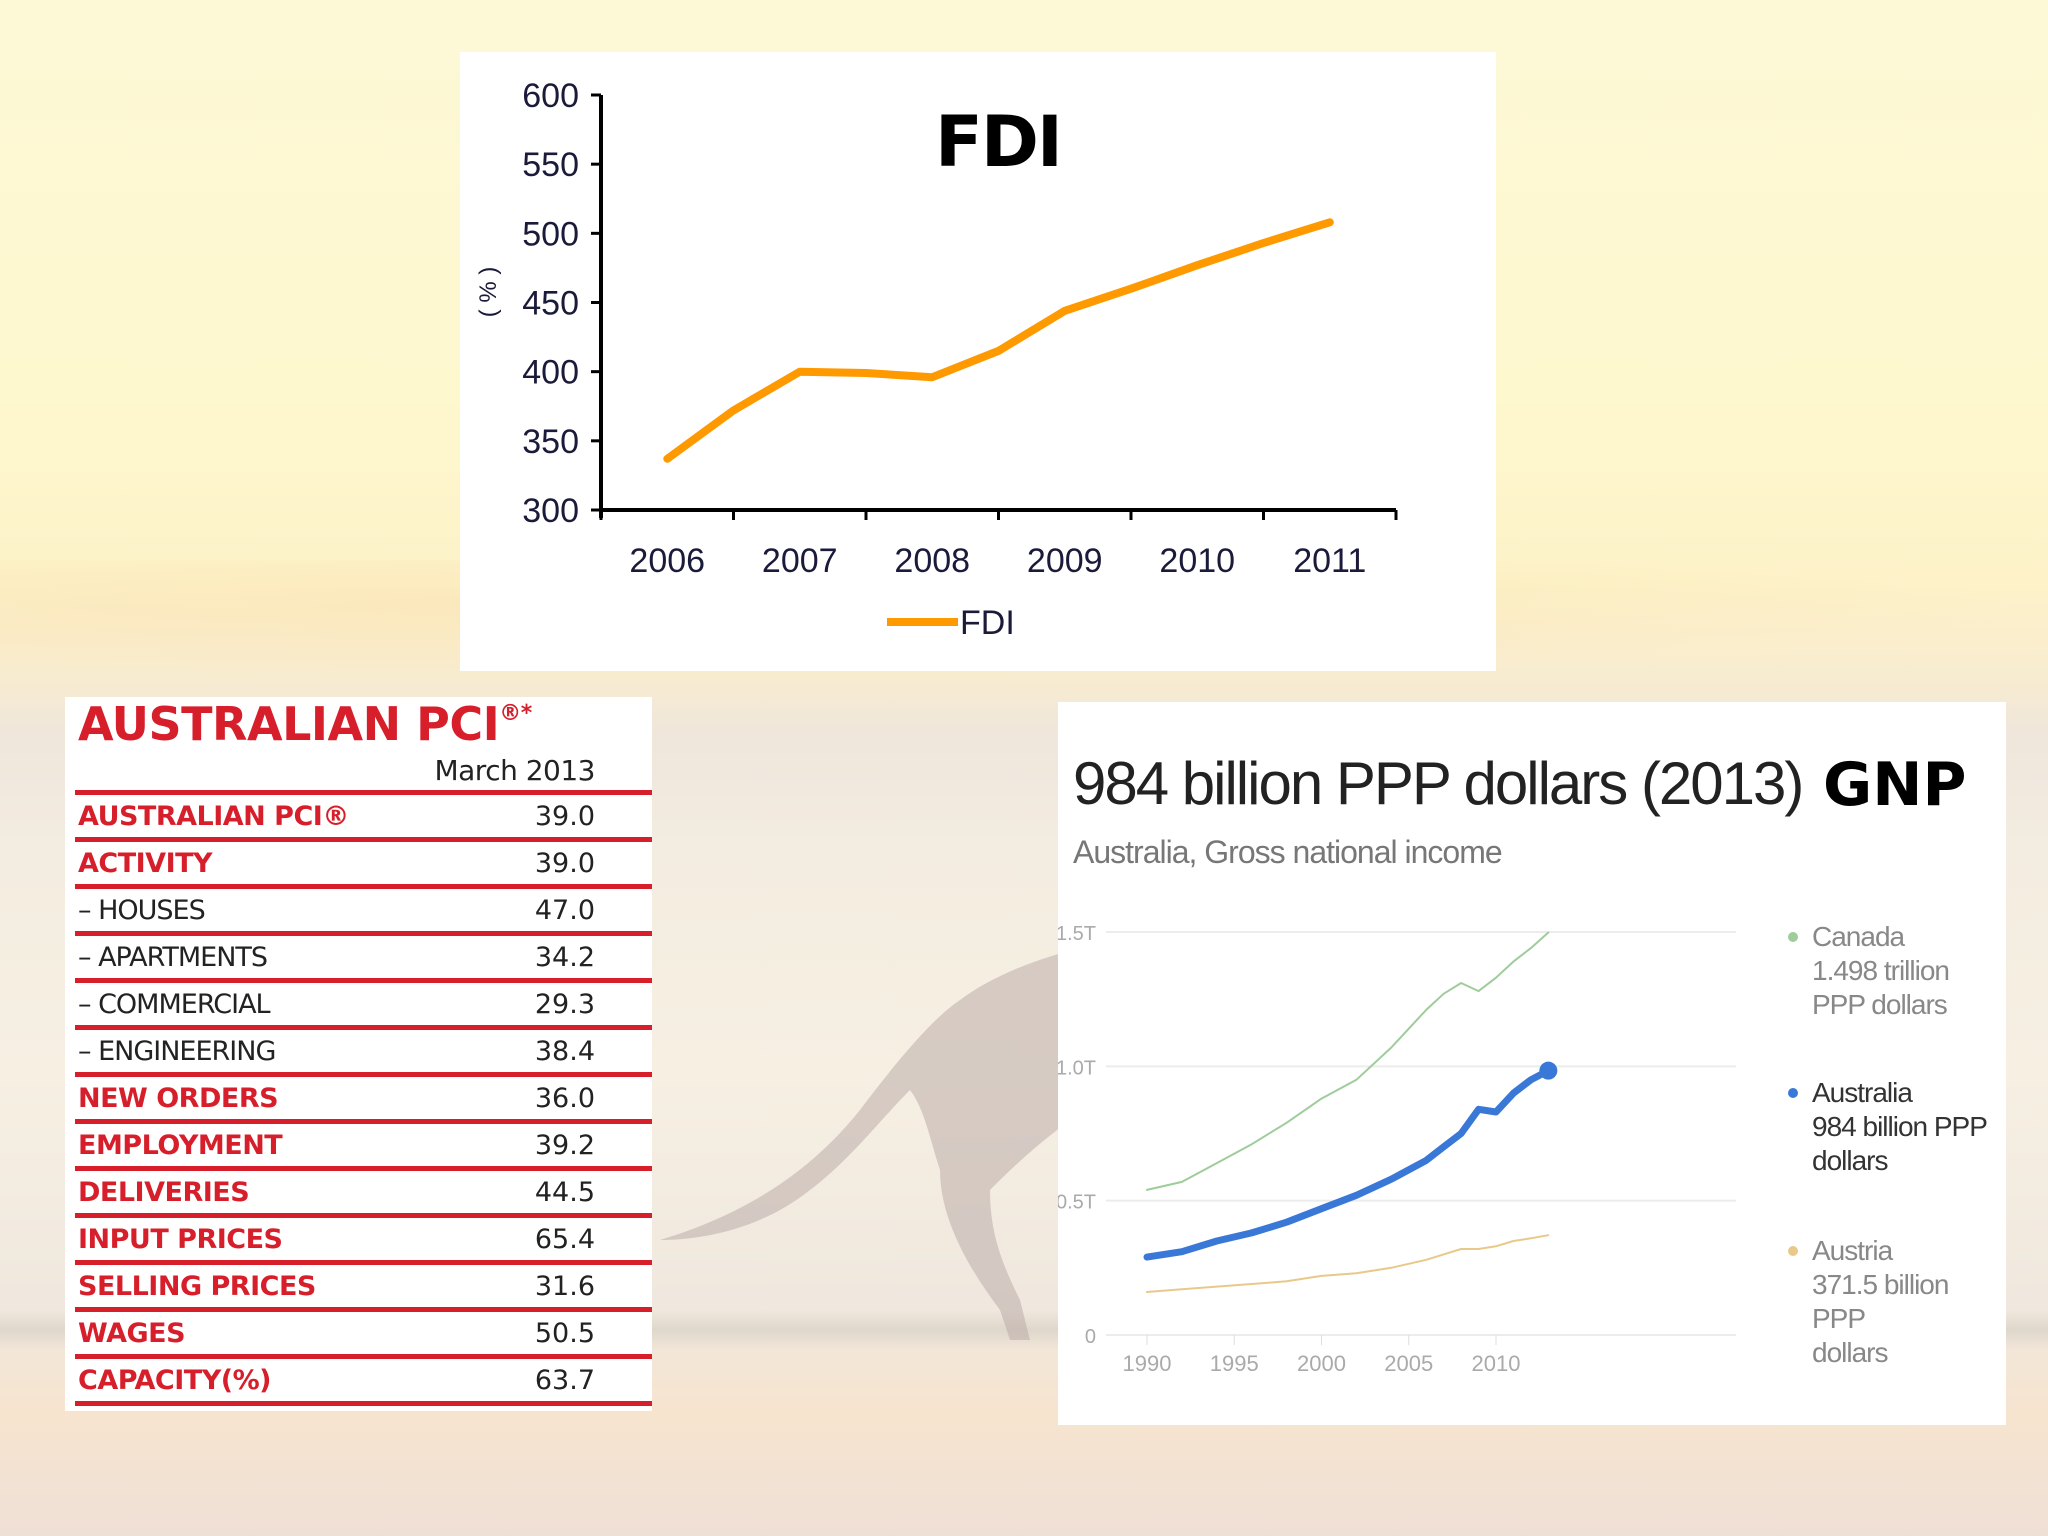 This screenshot has width=2048, height=1536. Describe the element at coordinates (174, 1380) in the screenshot. I see `row-label: CAPACITY(%)` at that location.